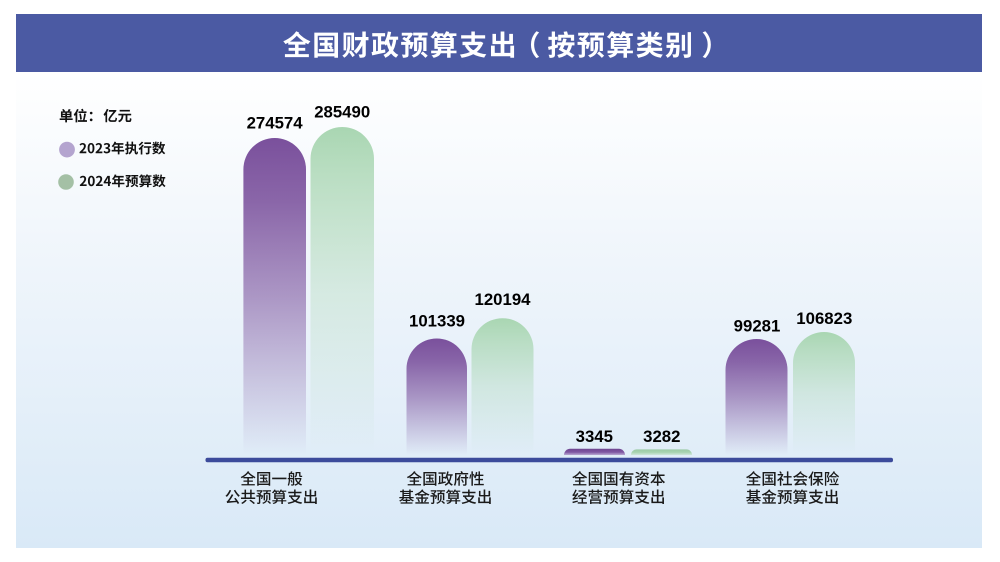 The height and width of the screenshot is (562, 1000). Describe the element at coordinates (275, 123) in the screenshot. I see `svg-text: 274574` at that location.